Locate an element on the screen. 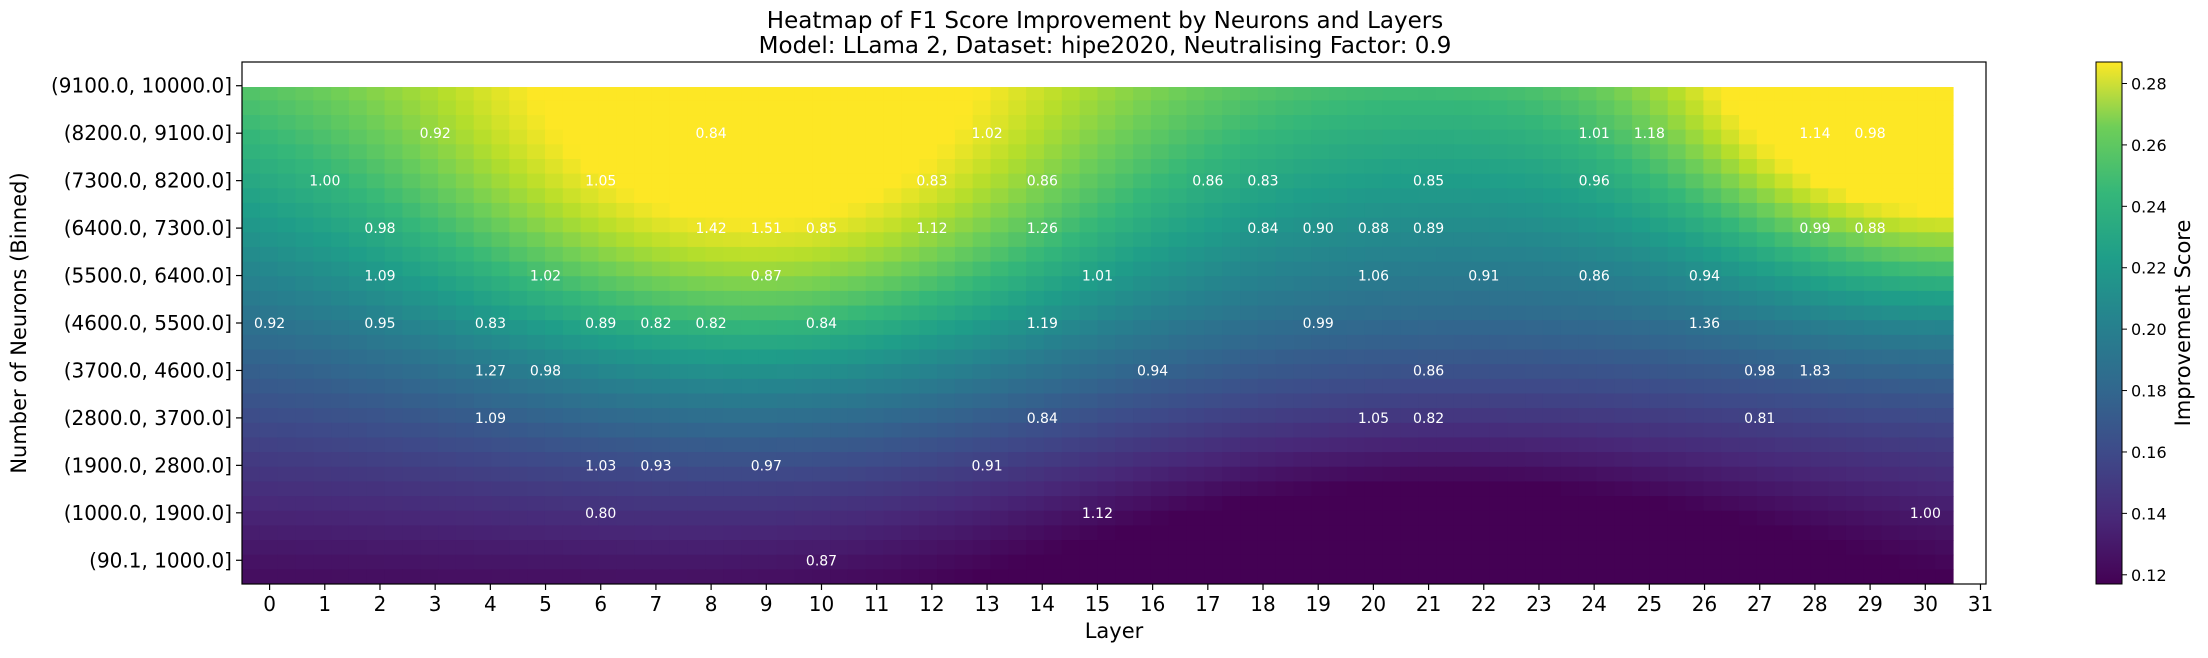 The width and height of the screenshot is (2208, 658). colorbar-tick-label: 0.28 is located at coordinates (2149, 83).